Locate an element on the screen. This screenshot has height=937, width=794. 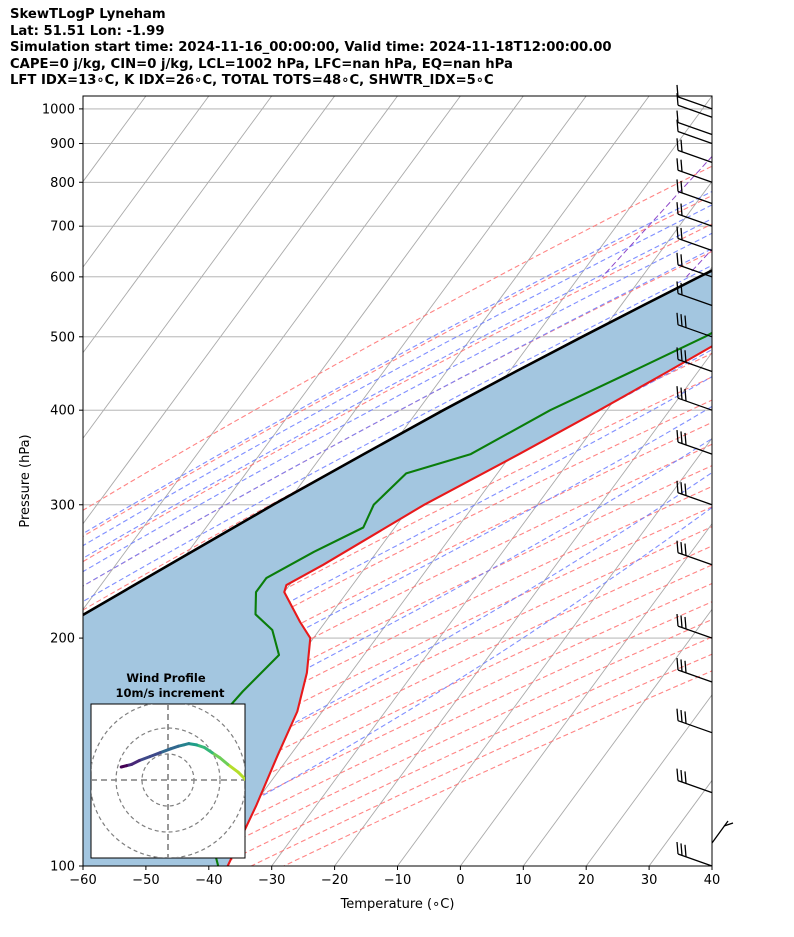
x-tick-label: −20 is located at coordinates (334, 880).